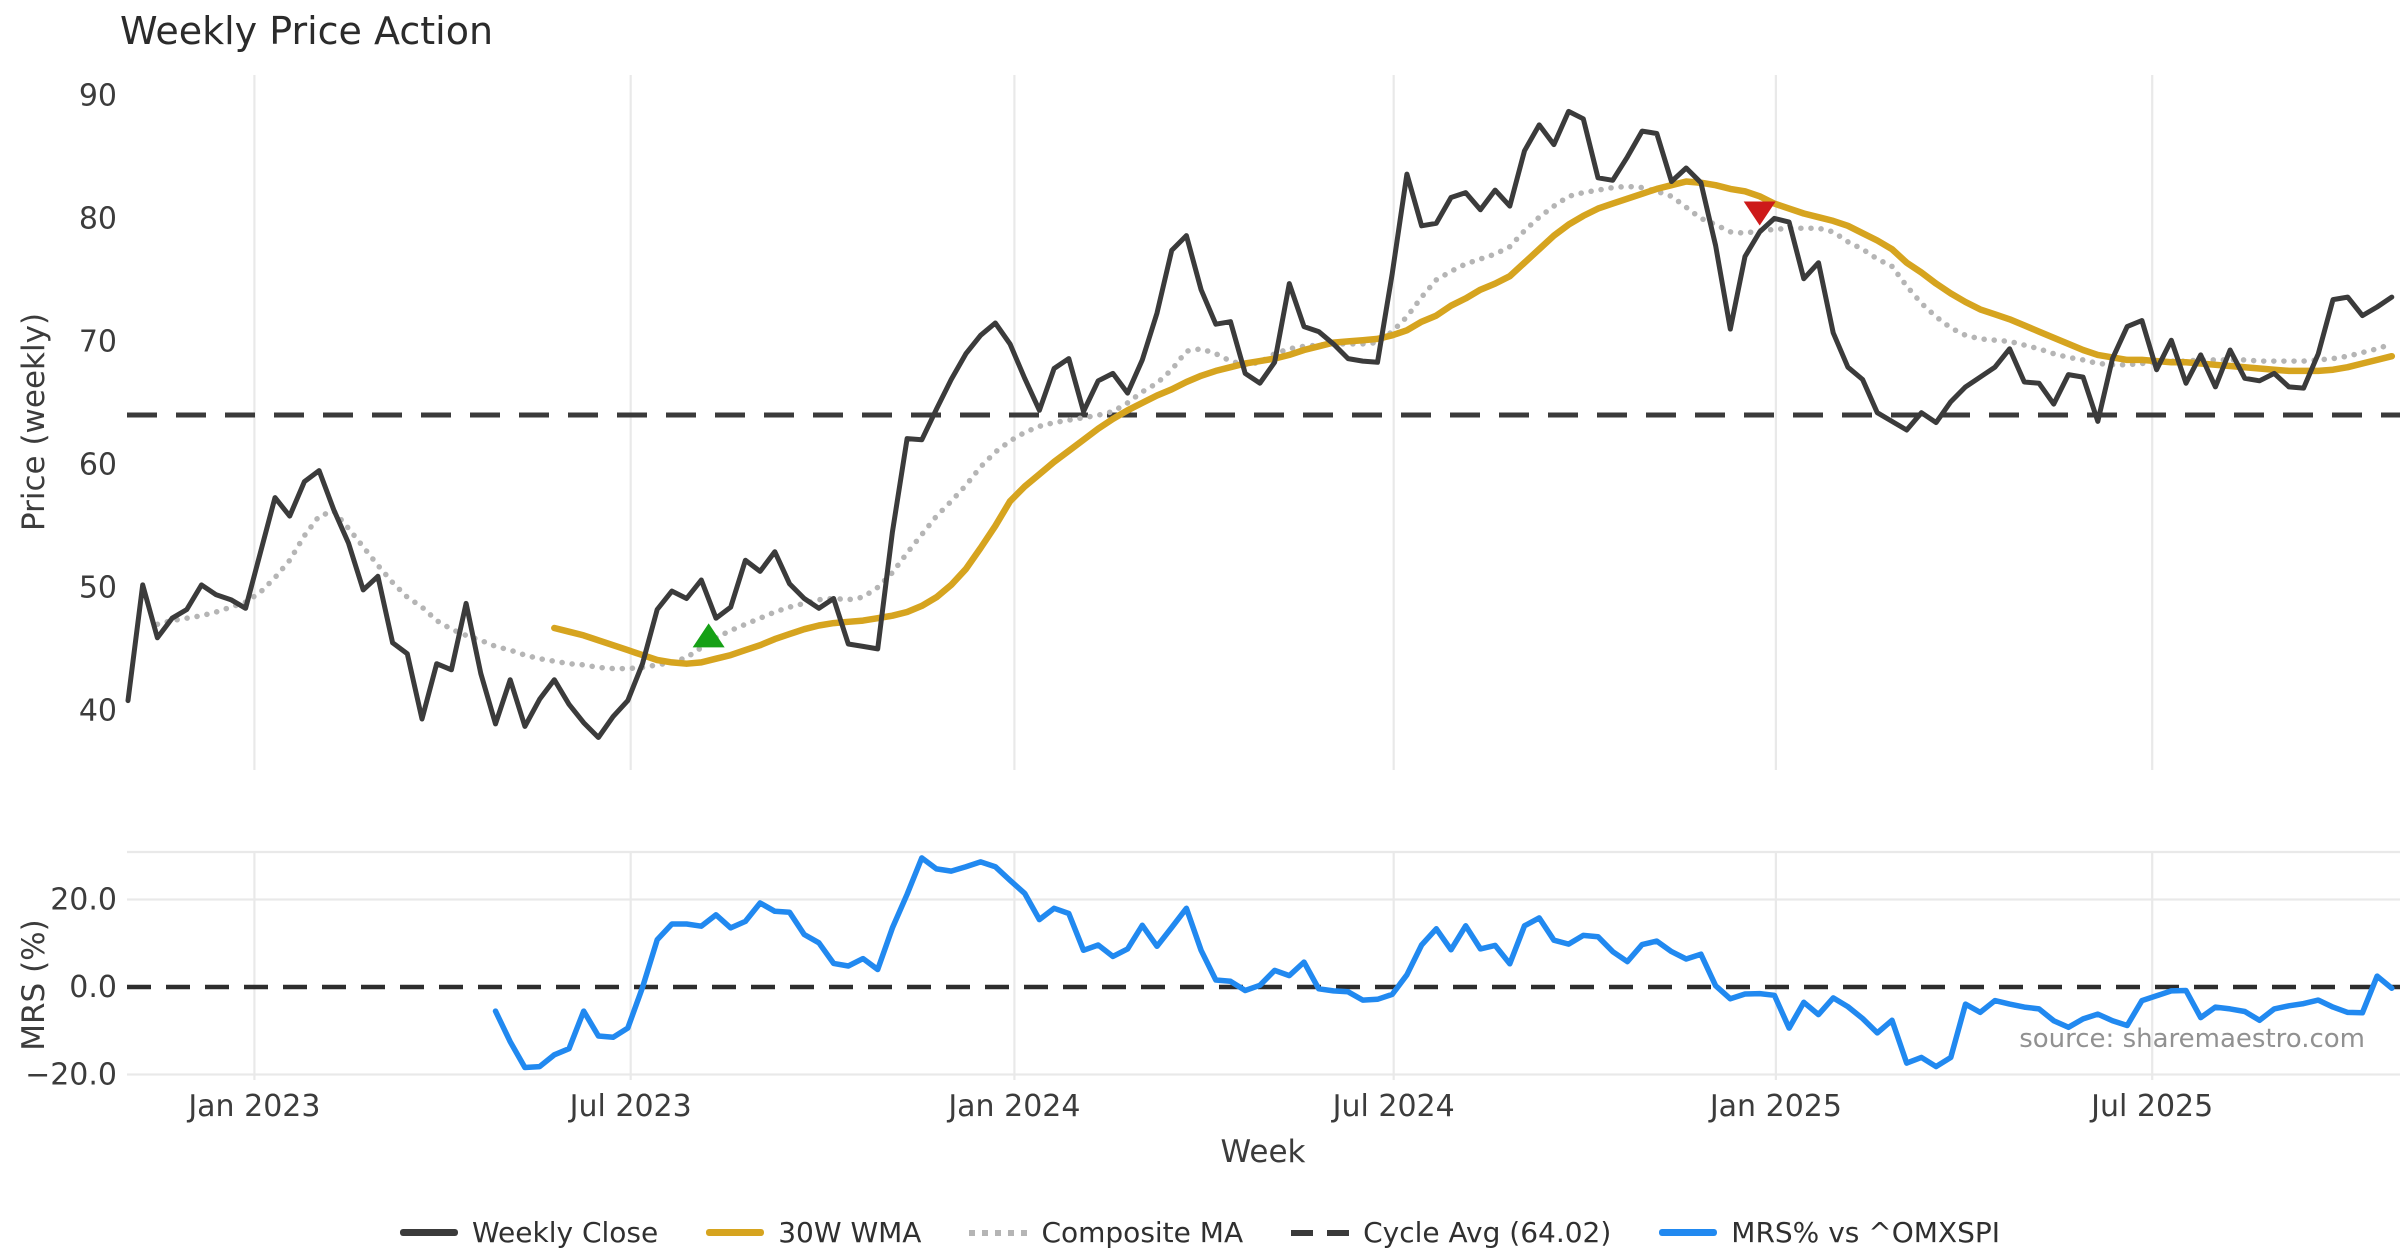 This screenshot has width=2400, height=1260. Describe the element at coordinates (1759, 213) in the screenshot. I see `sell-signal-triangle` at that location.